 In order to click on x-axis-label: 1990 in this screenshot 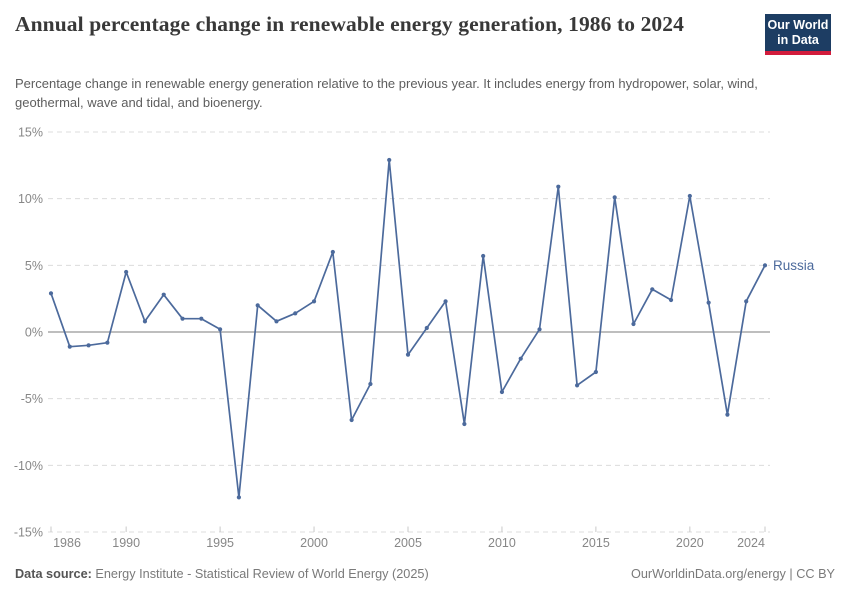, I will do `click(126, 543)`.